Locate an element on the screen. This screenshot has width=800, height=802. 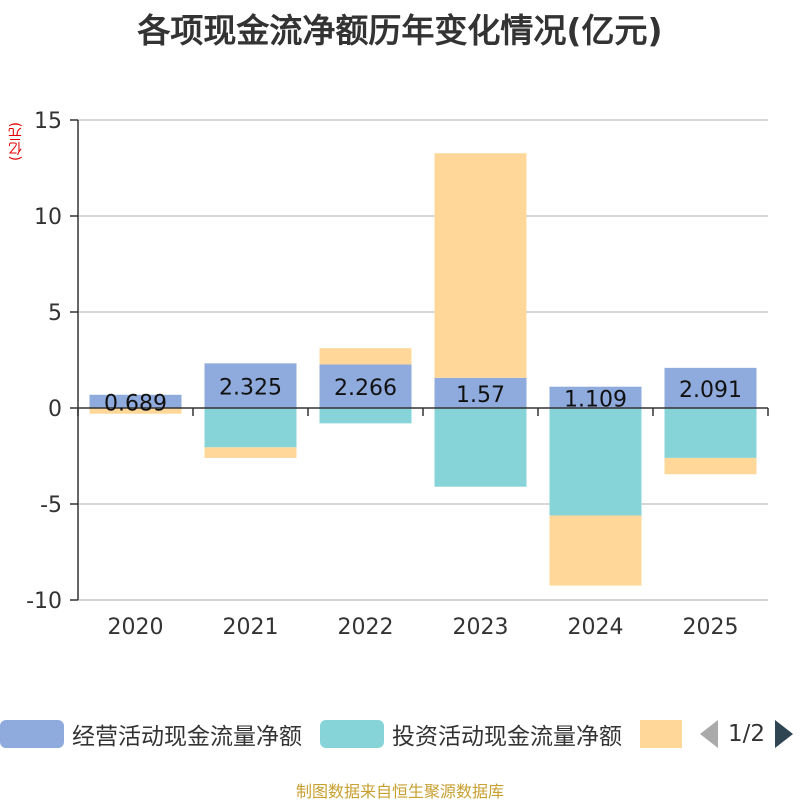
y-tick-label: 15 is located at coordinates (48, 121).